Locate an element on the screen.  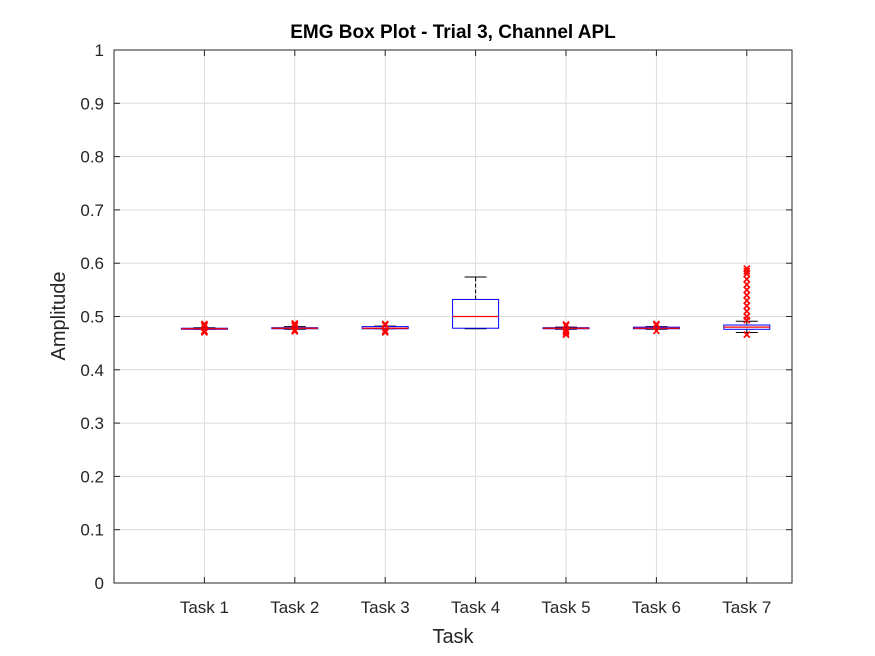
y-tick-label: 0 is located at coordinates (99, 583).